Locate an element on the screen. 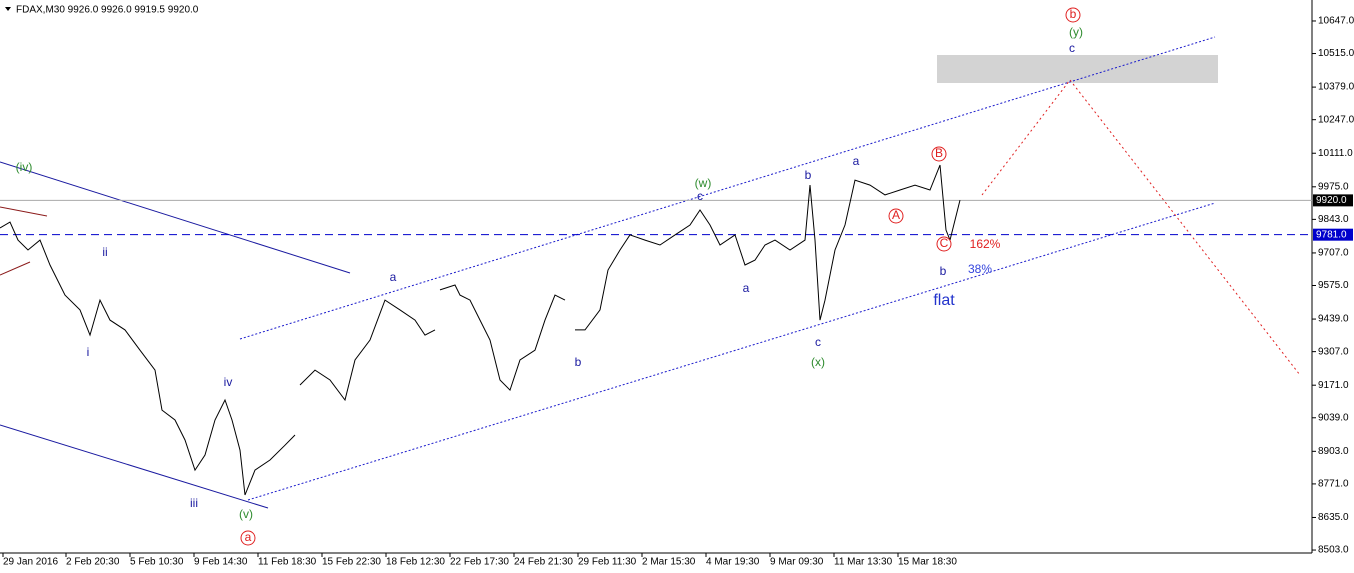  price-label: 9781.0 is located at coordinates (1331, 234).